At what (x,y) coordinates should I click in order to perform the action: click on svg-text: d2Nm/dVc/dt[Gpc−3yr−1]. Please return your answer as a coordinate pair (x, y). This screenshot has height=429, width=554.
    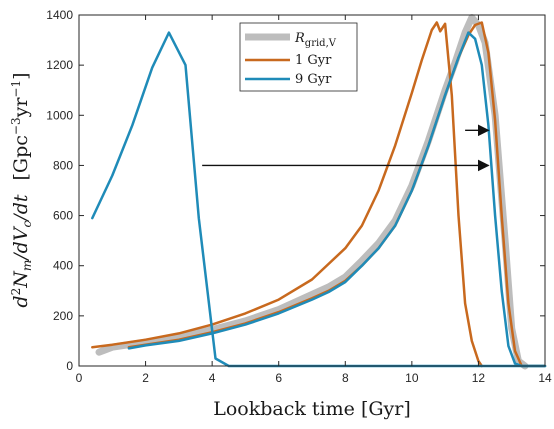
    Looking at the image, I should click on (21, 189).